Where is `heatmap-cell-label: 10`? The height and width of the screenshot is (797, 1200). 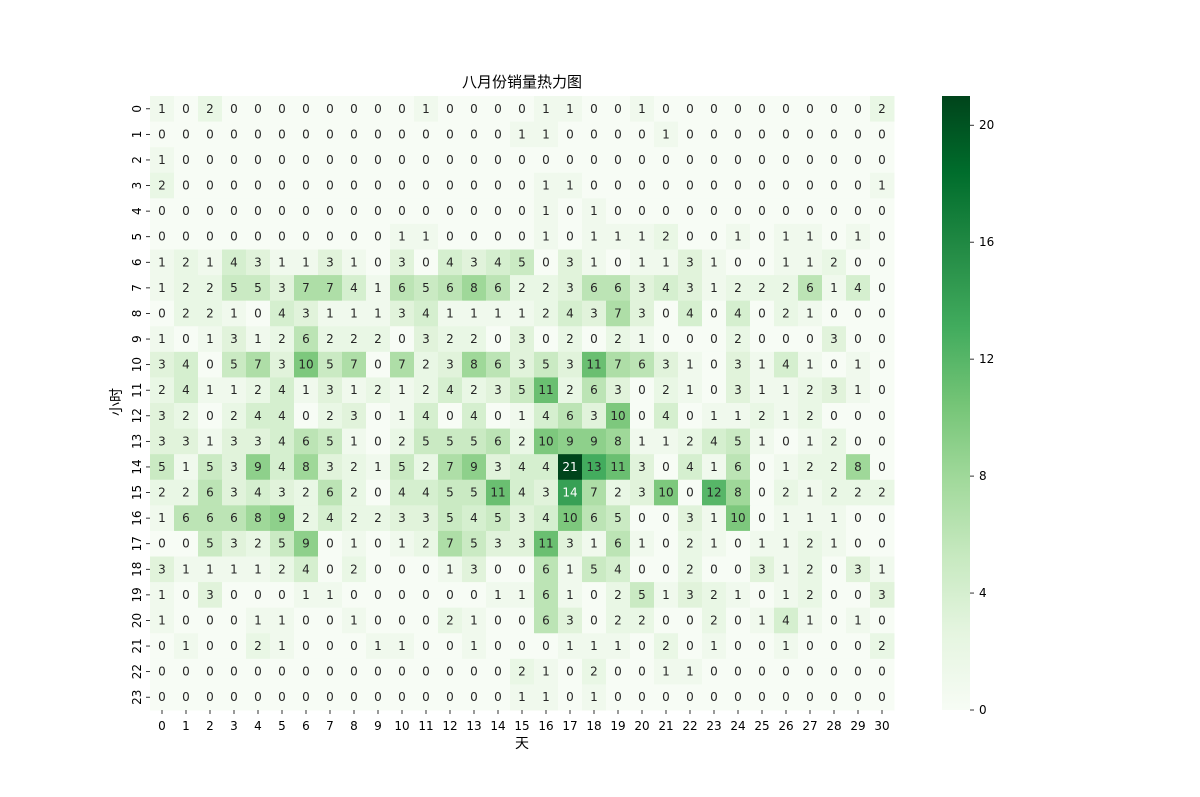
heatmap-cell-label: 10 is located at coordinates (305, 365).